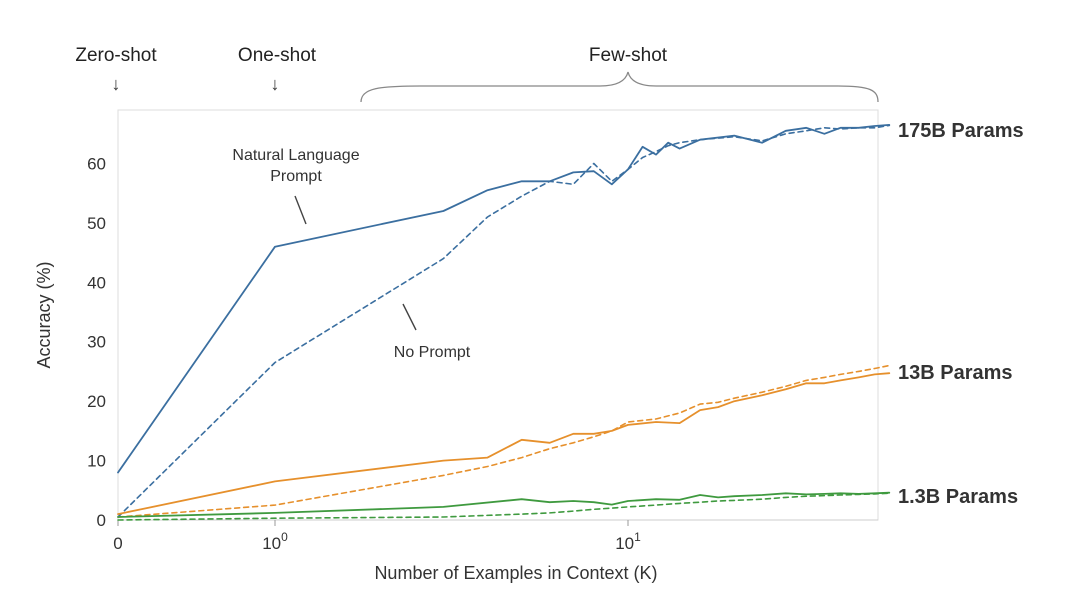  What do you see at coordinates (295, 155) in the screenshot?
I see `natural-language-prompt-annotation-line1: Natural Language` at bounding box center [295, 155].